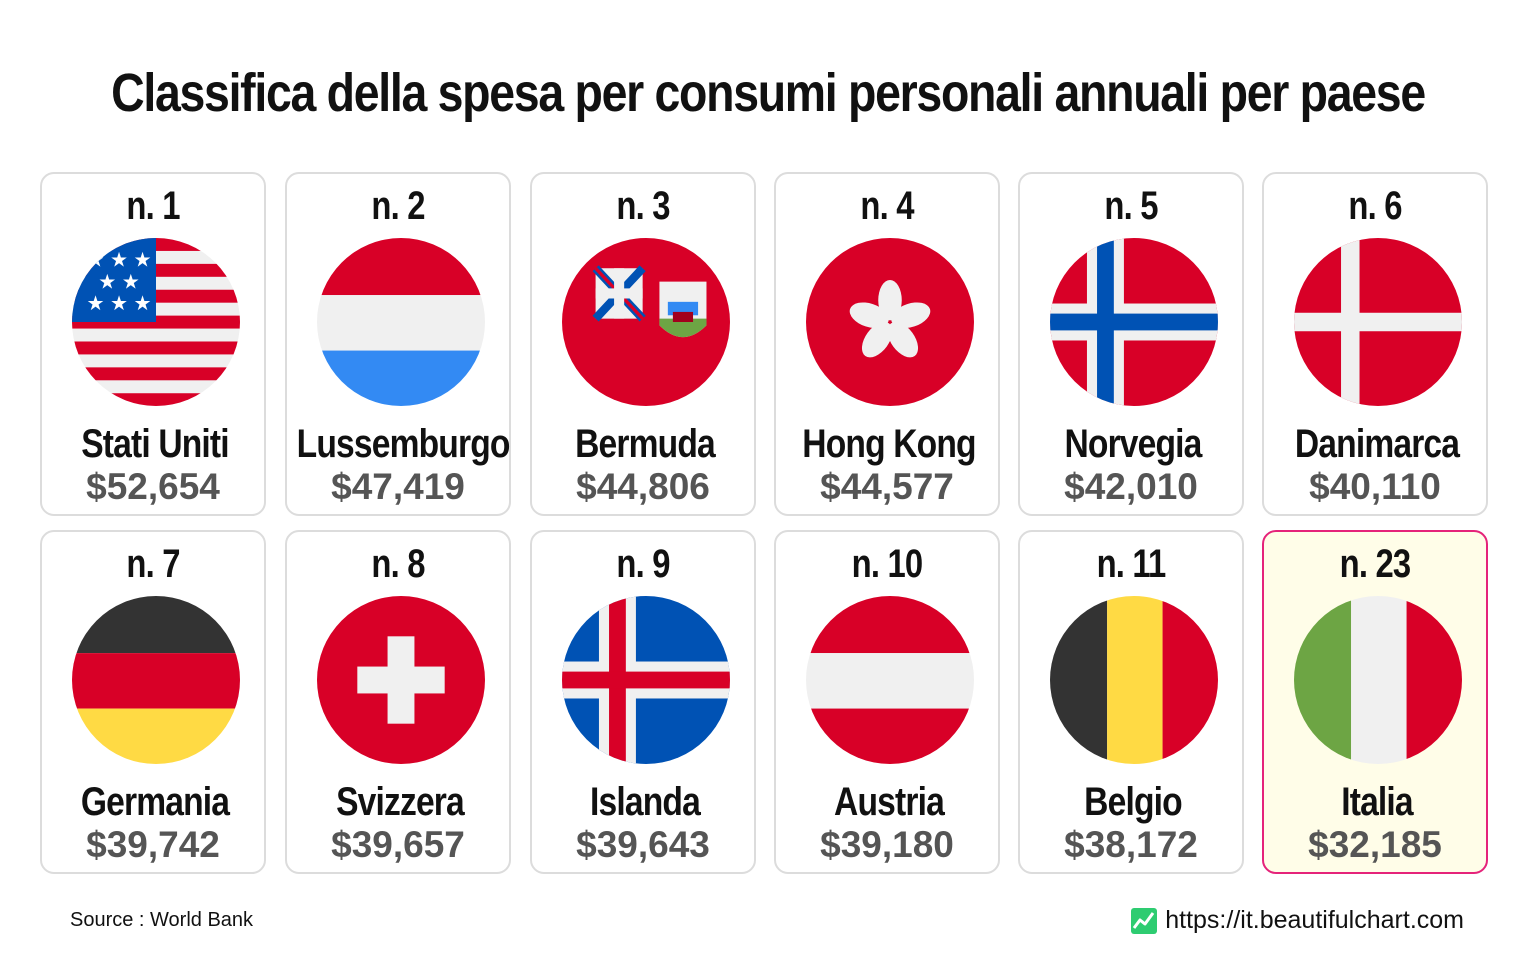  Describe the element at coordinates (887, 844) in the screenshot. I see `spending-value: $39,180` at that location.